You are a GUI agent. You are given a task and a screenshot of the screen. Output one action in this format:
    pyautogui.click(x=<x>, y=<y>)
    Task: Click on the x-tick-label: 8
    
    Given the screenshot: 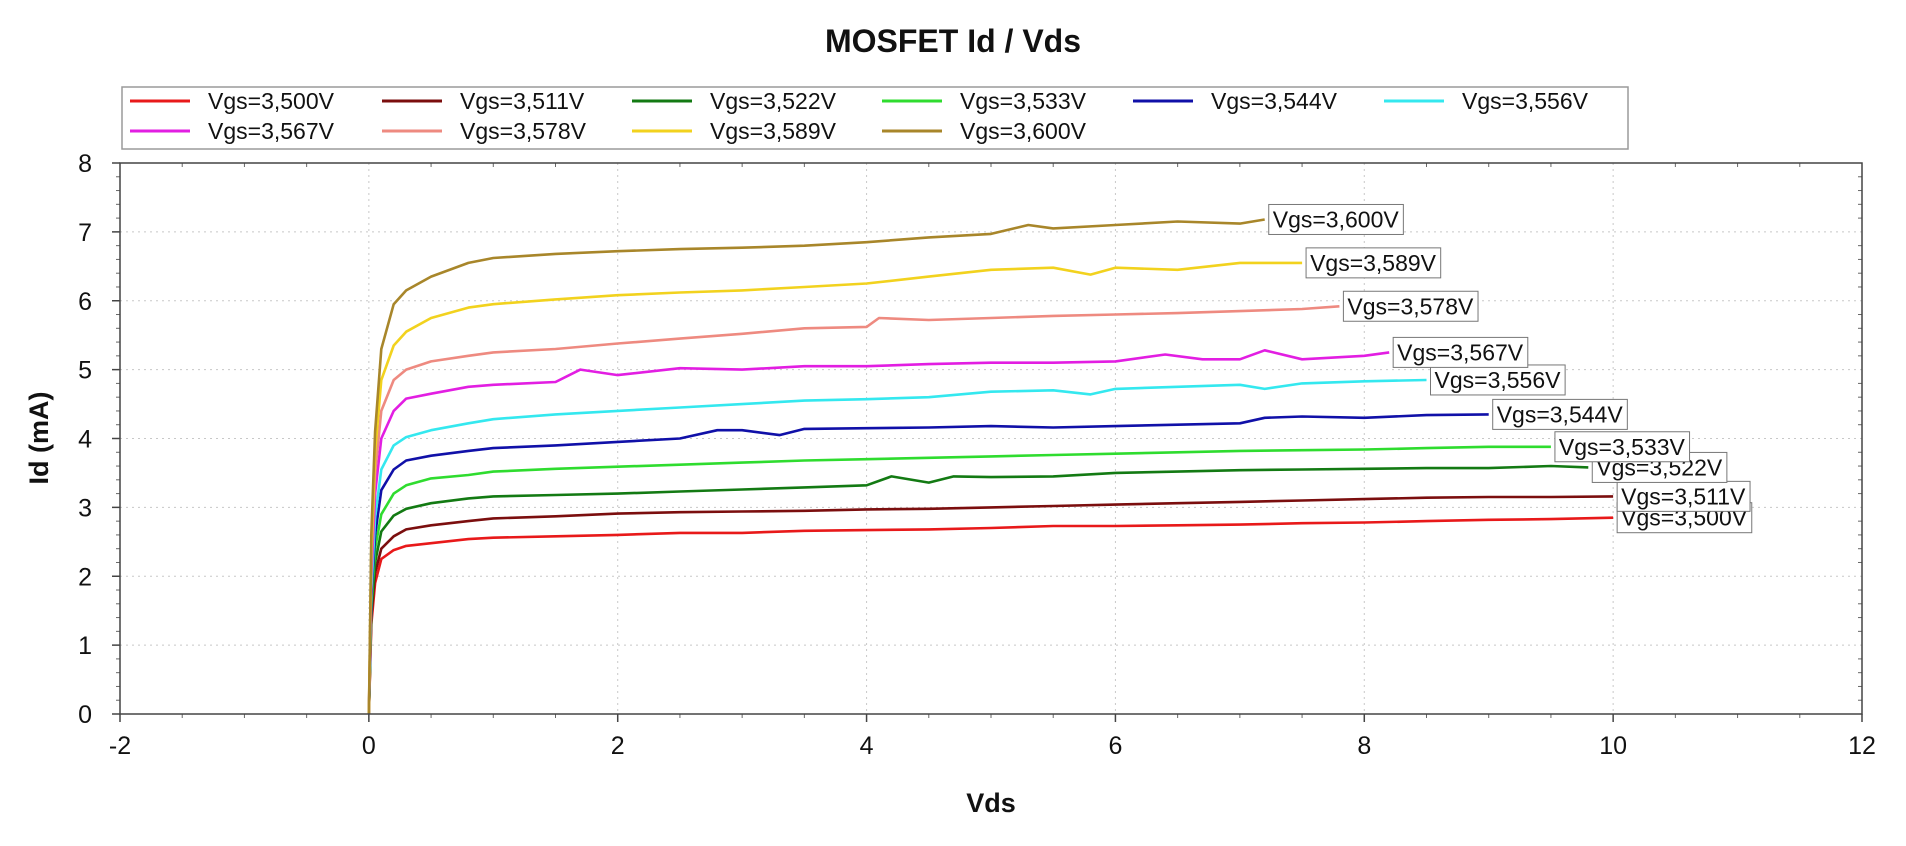 What is the action you would take?
    pyautogui.click(x=1364, y=746)
    